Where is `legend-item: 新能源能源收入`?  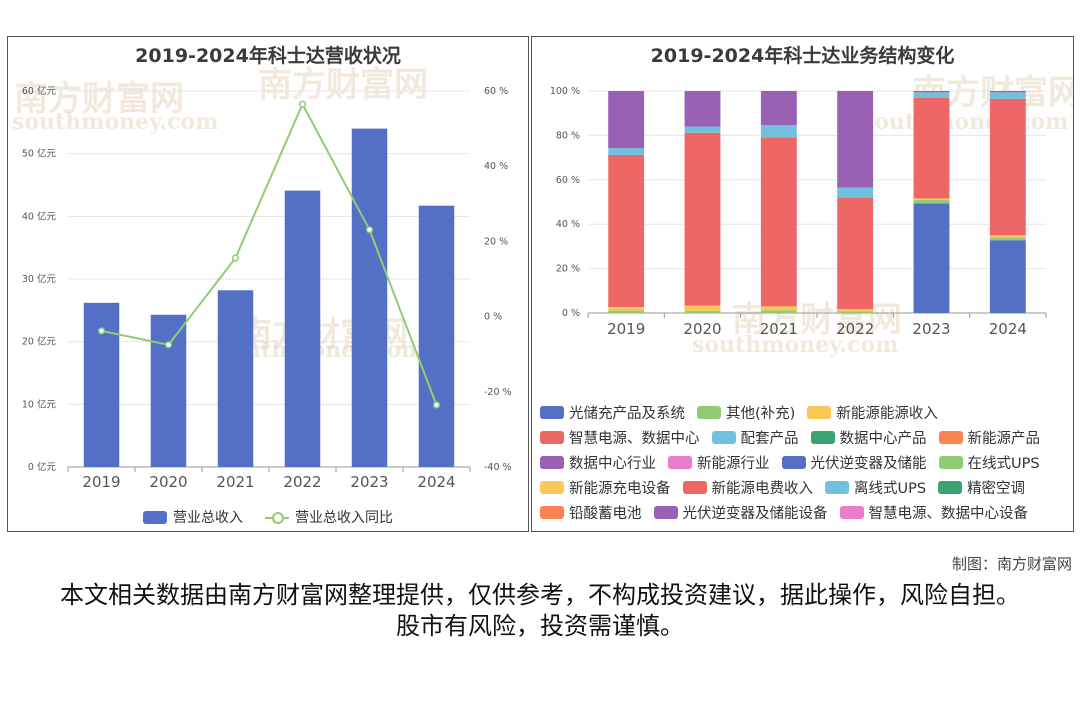 legend-item: 新能源能源收入 is located at coordinates (872, 412).